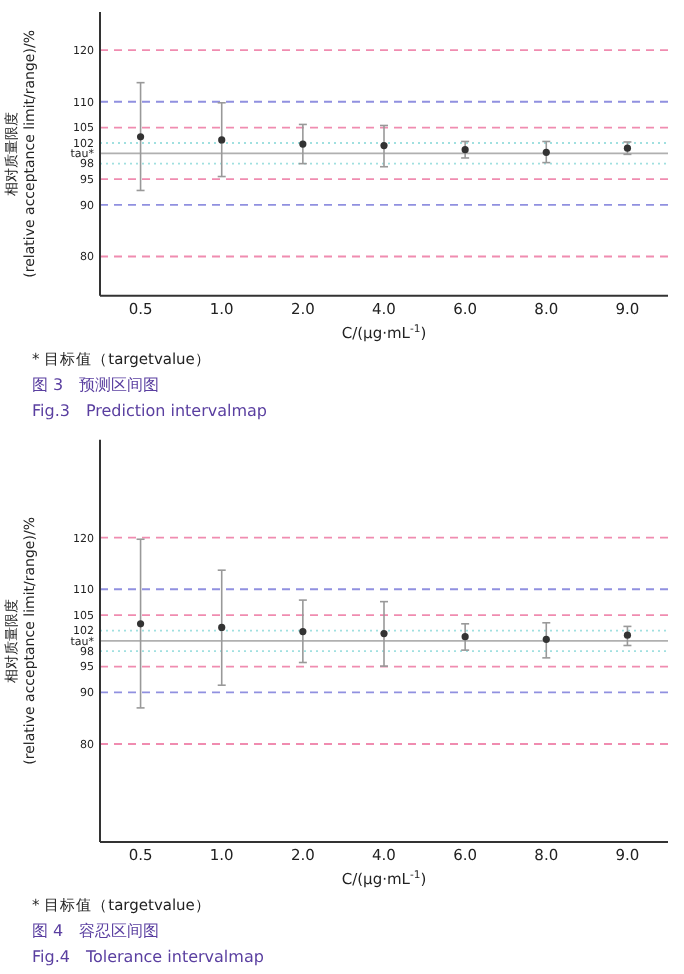 Image resolution: width=684 pixels, height=974 pixels. What do you see at coordinates (96, 384) in the screenshot?
I see `text: 图 3 预测区间图` at bounding box center [96, 384].